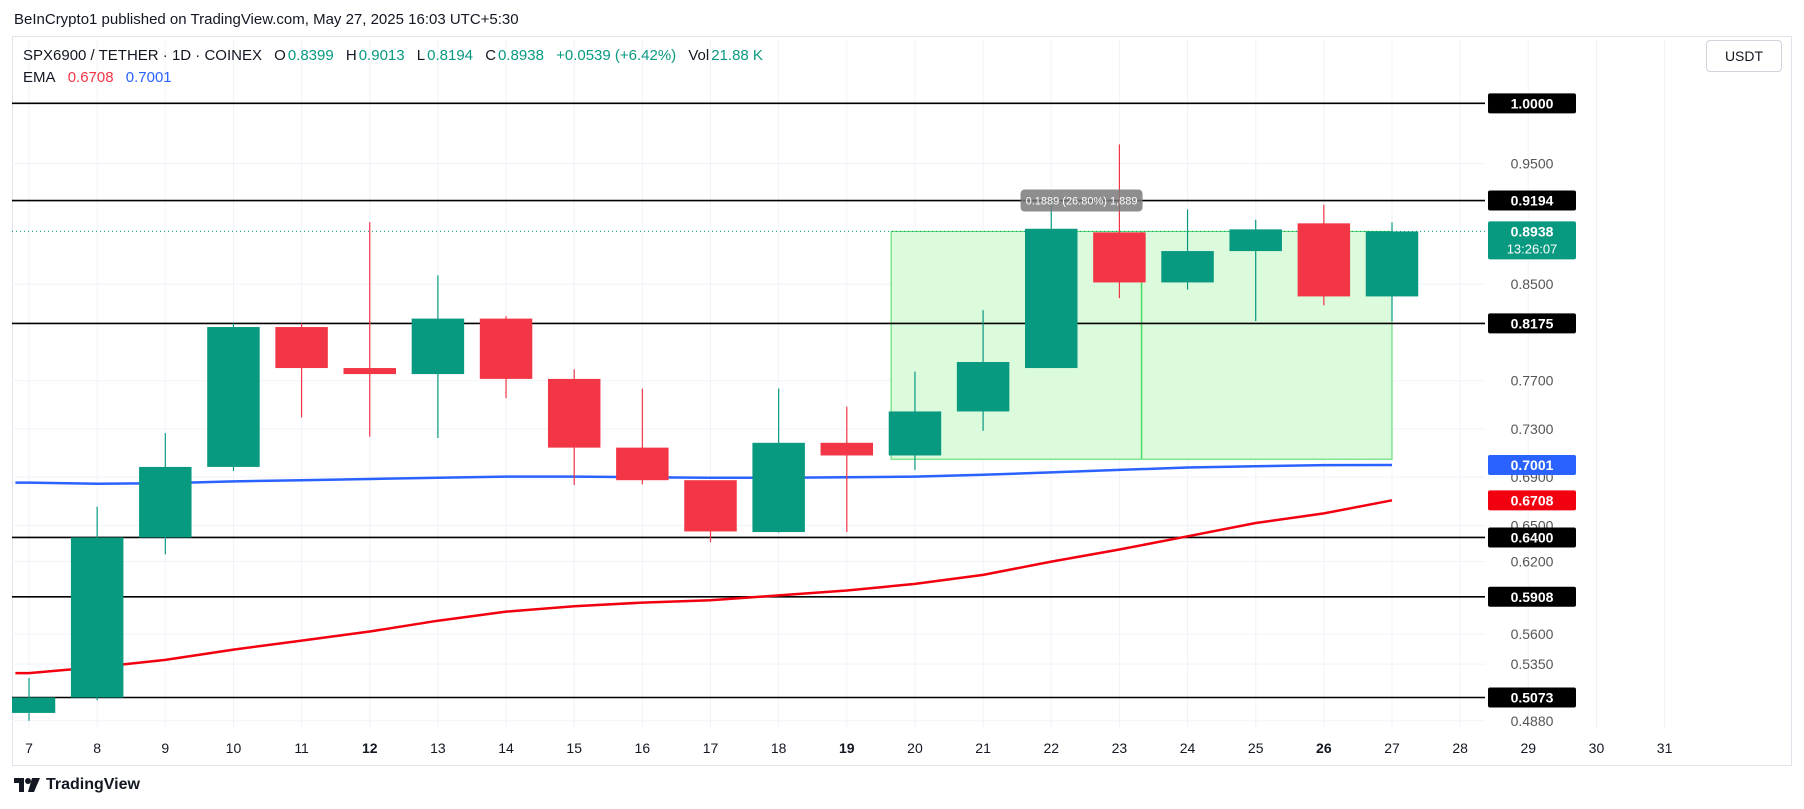 This screenshot has width=1804, height=809. I want to click on open-value: 0.8399, so click(310, 55).